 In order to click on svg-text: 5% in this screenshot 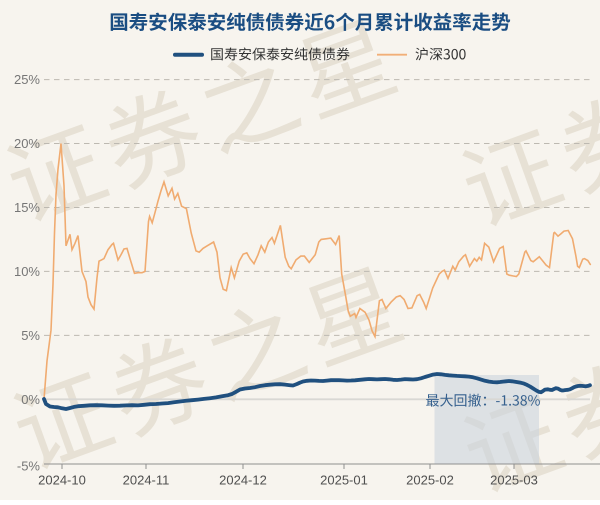, I will do `click(30, 335)`.